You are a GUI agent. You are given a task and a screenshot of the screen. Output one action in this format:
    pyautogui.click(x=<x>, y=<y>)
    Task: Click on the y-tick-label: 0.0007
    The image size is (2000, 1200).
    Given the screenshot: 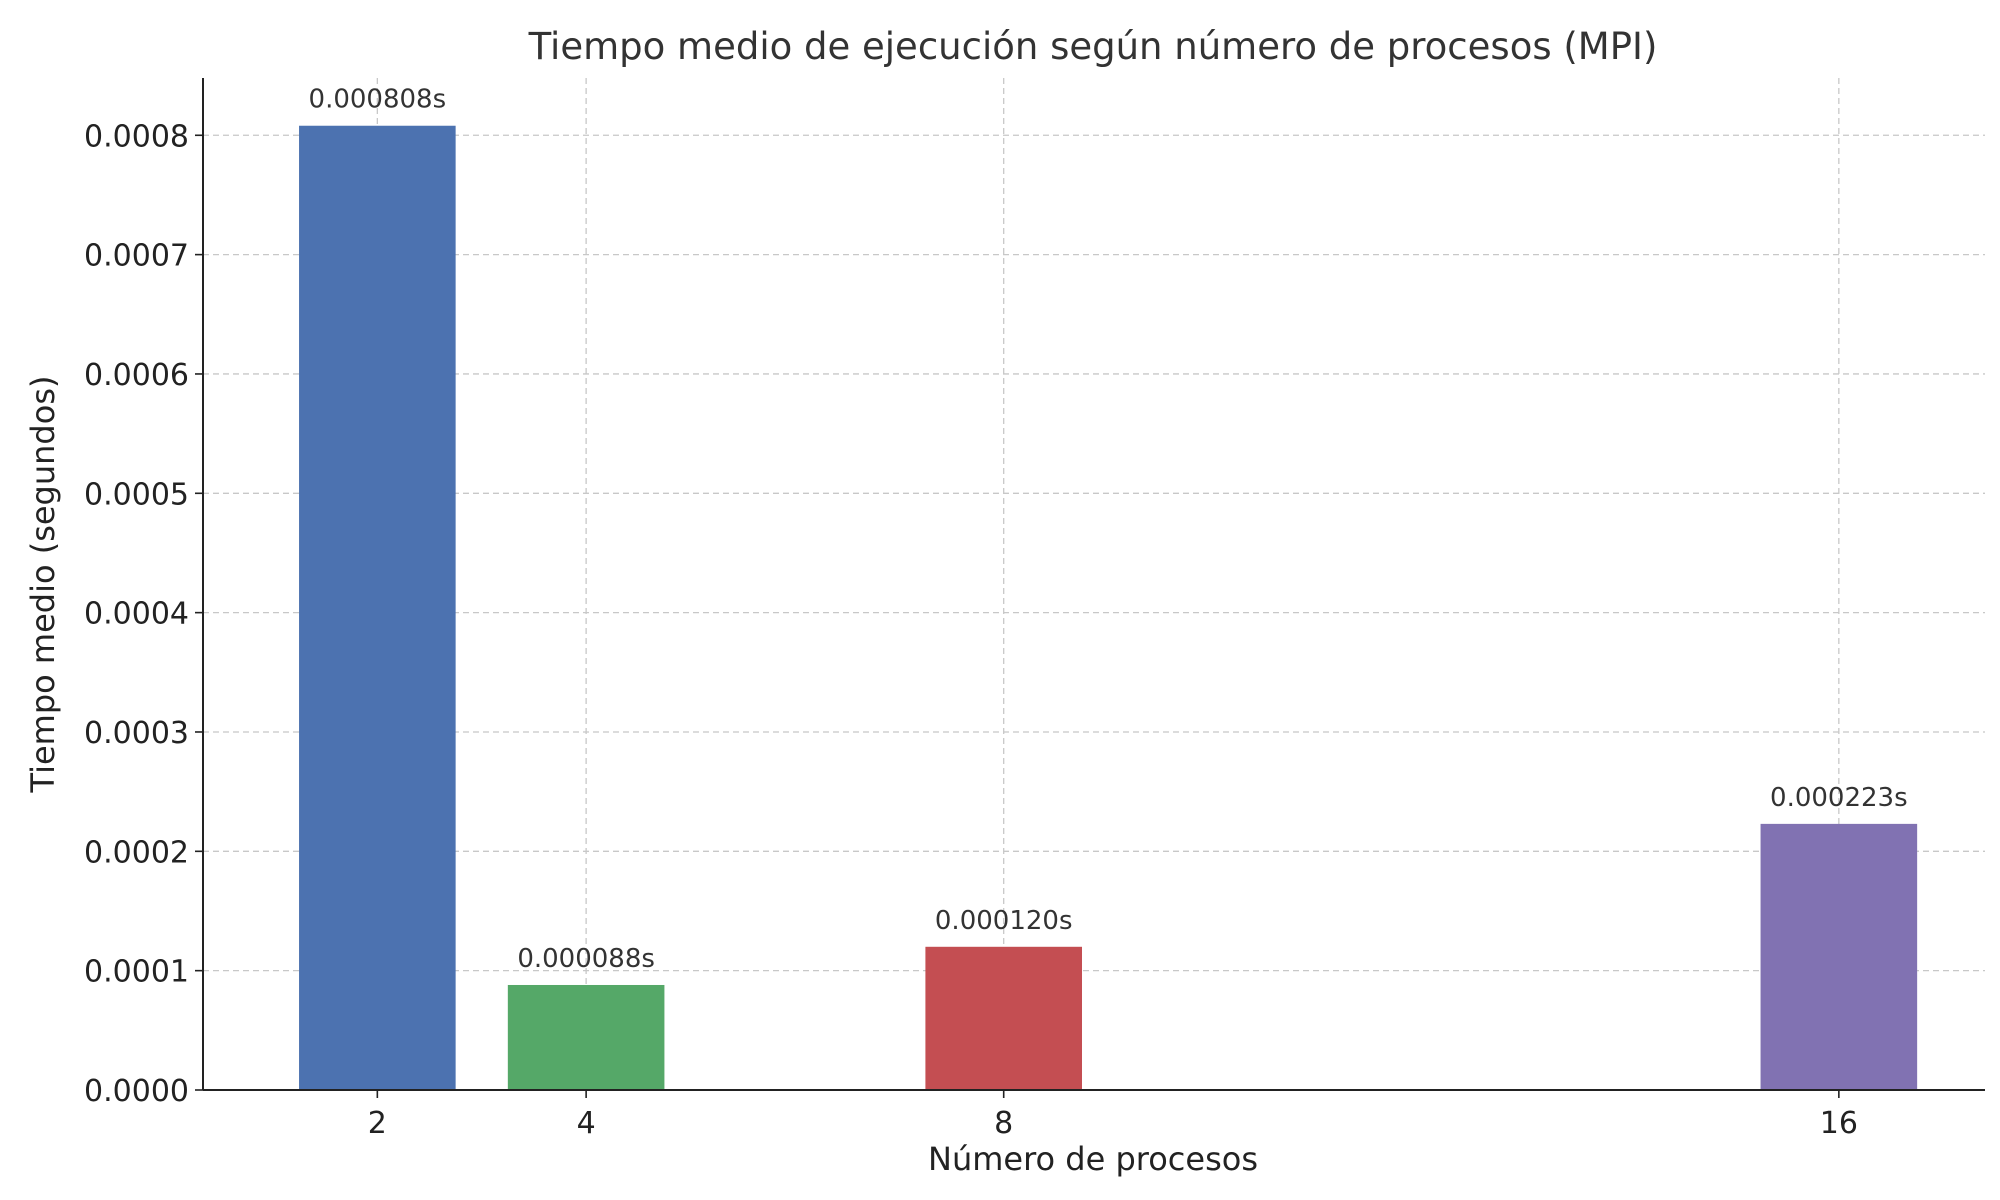 What is the action you would take?
    pyautogui.click(x=136, y=256)
    